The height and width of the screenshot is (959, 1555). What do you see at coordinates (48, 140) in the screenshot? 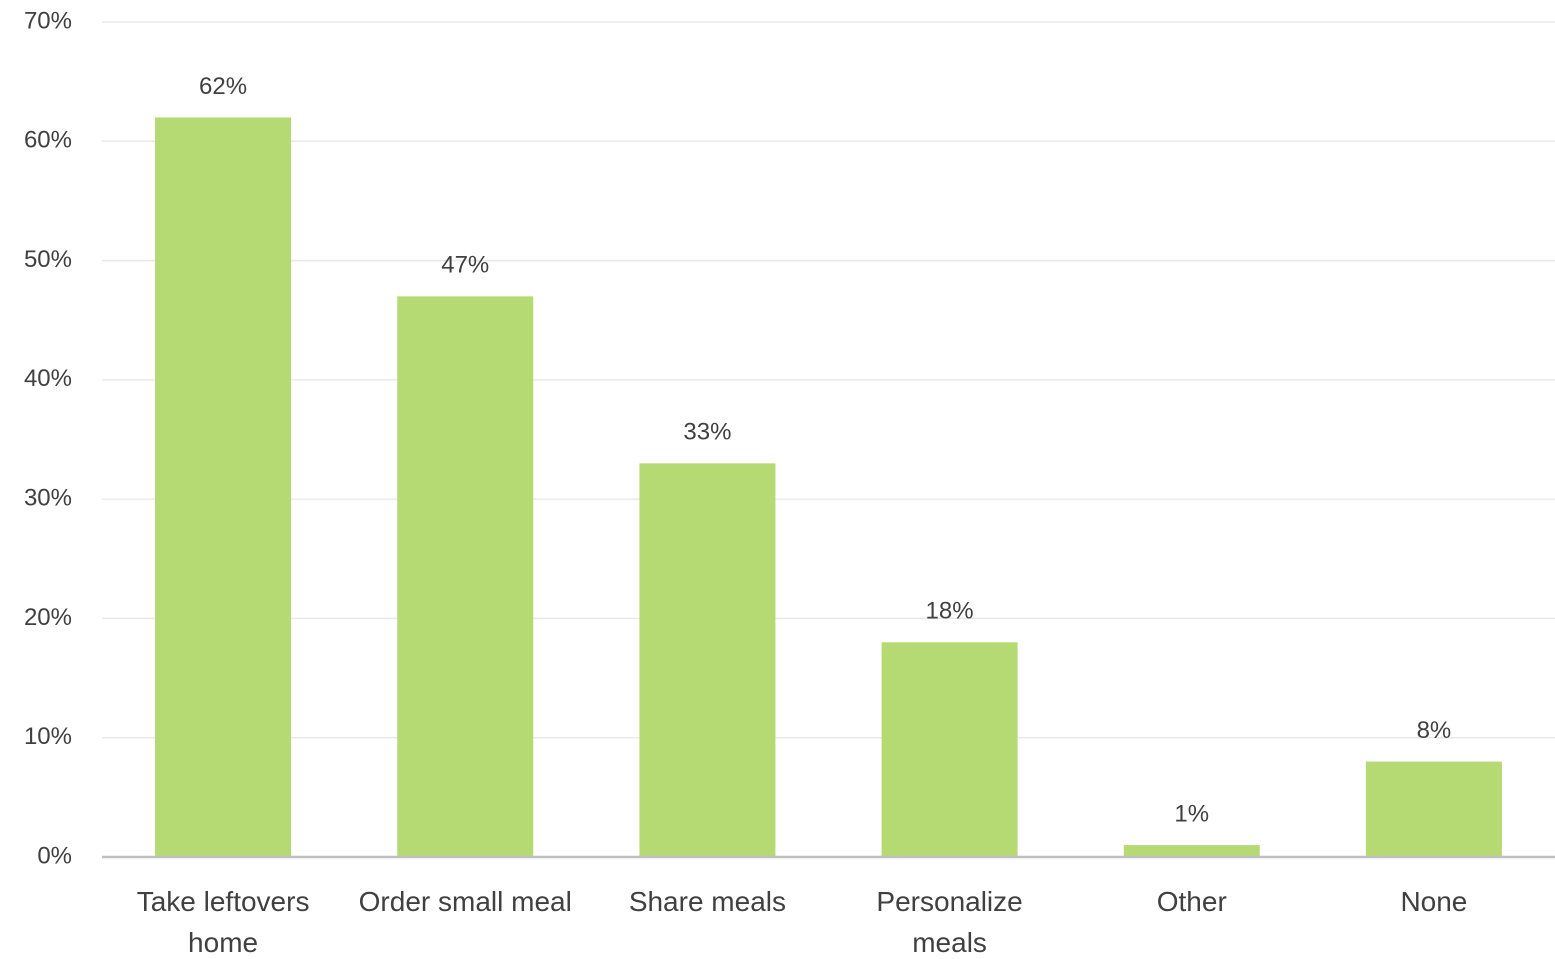
I see `y-tick-label: 60%` at bounding box center [48, 140].